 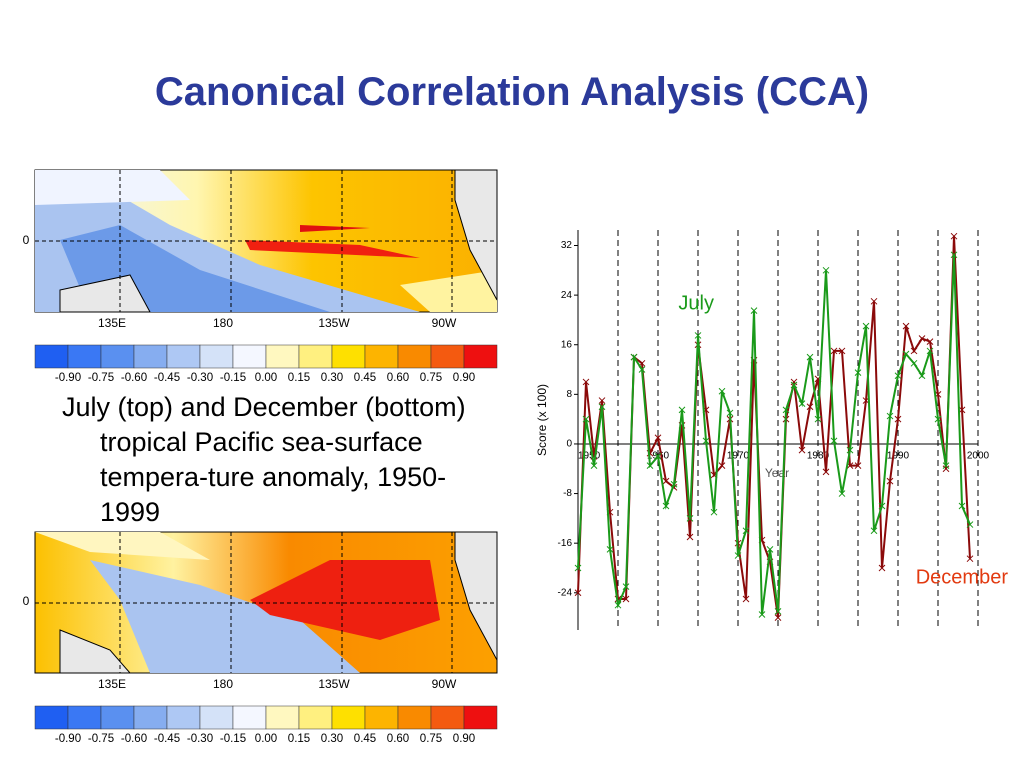 I want to click on y-tick-label: 16, so click(x=567, y=344).